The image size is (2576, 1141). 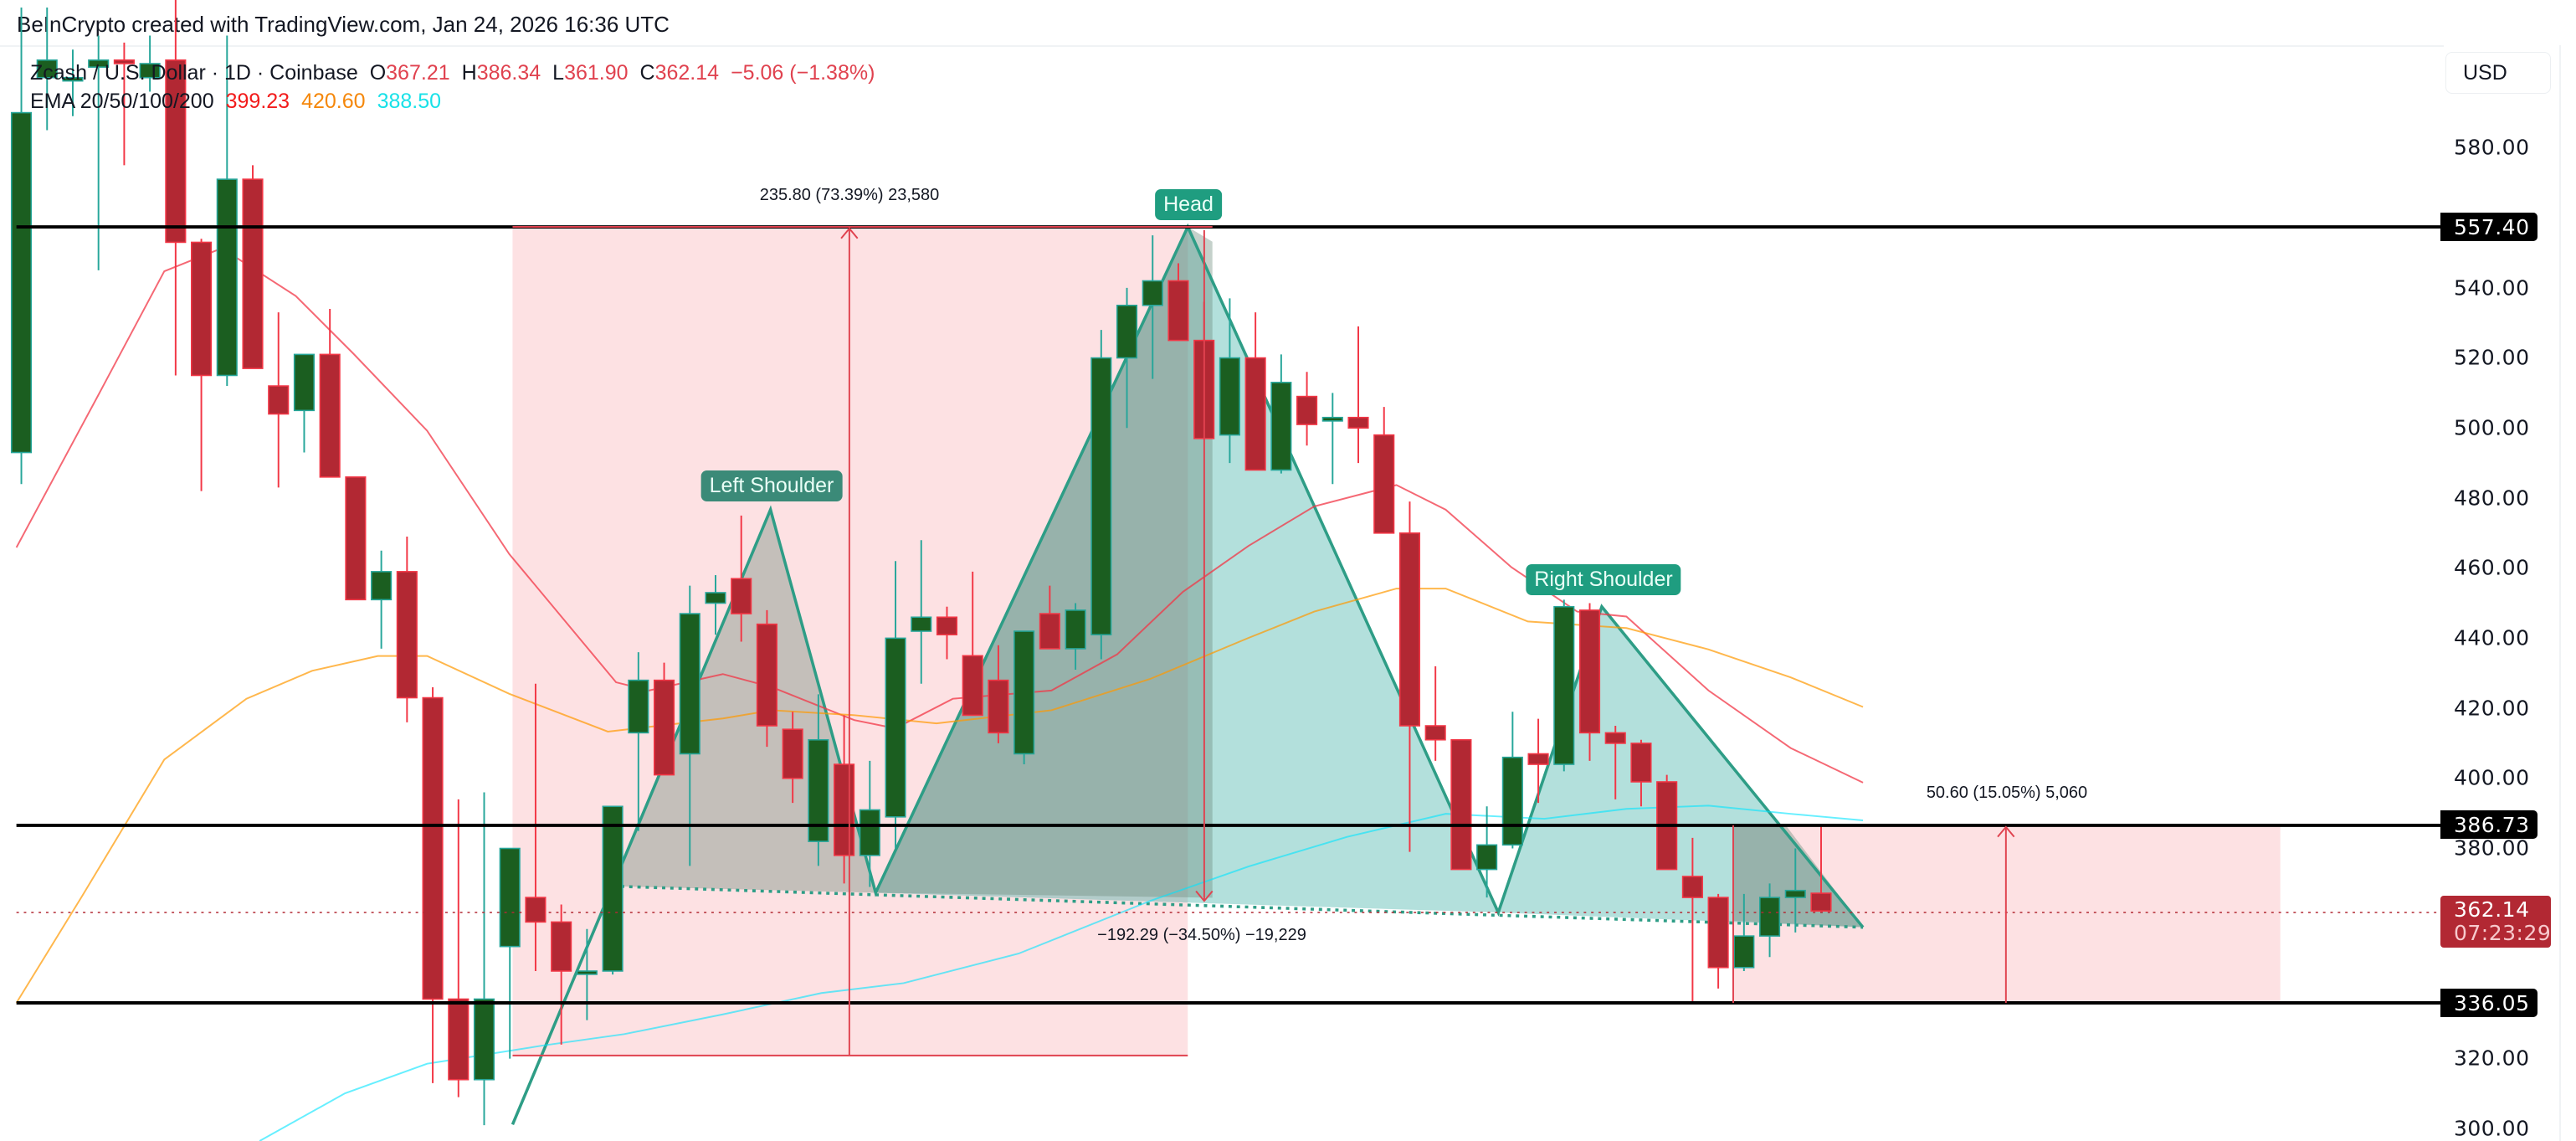 I want to click on head-label: Head, so click(x=1188, y=204).